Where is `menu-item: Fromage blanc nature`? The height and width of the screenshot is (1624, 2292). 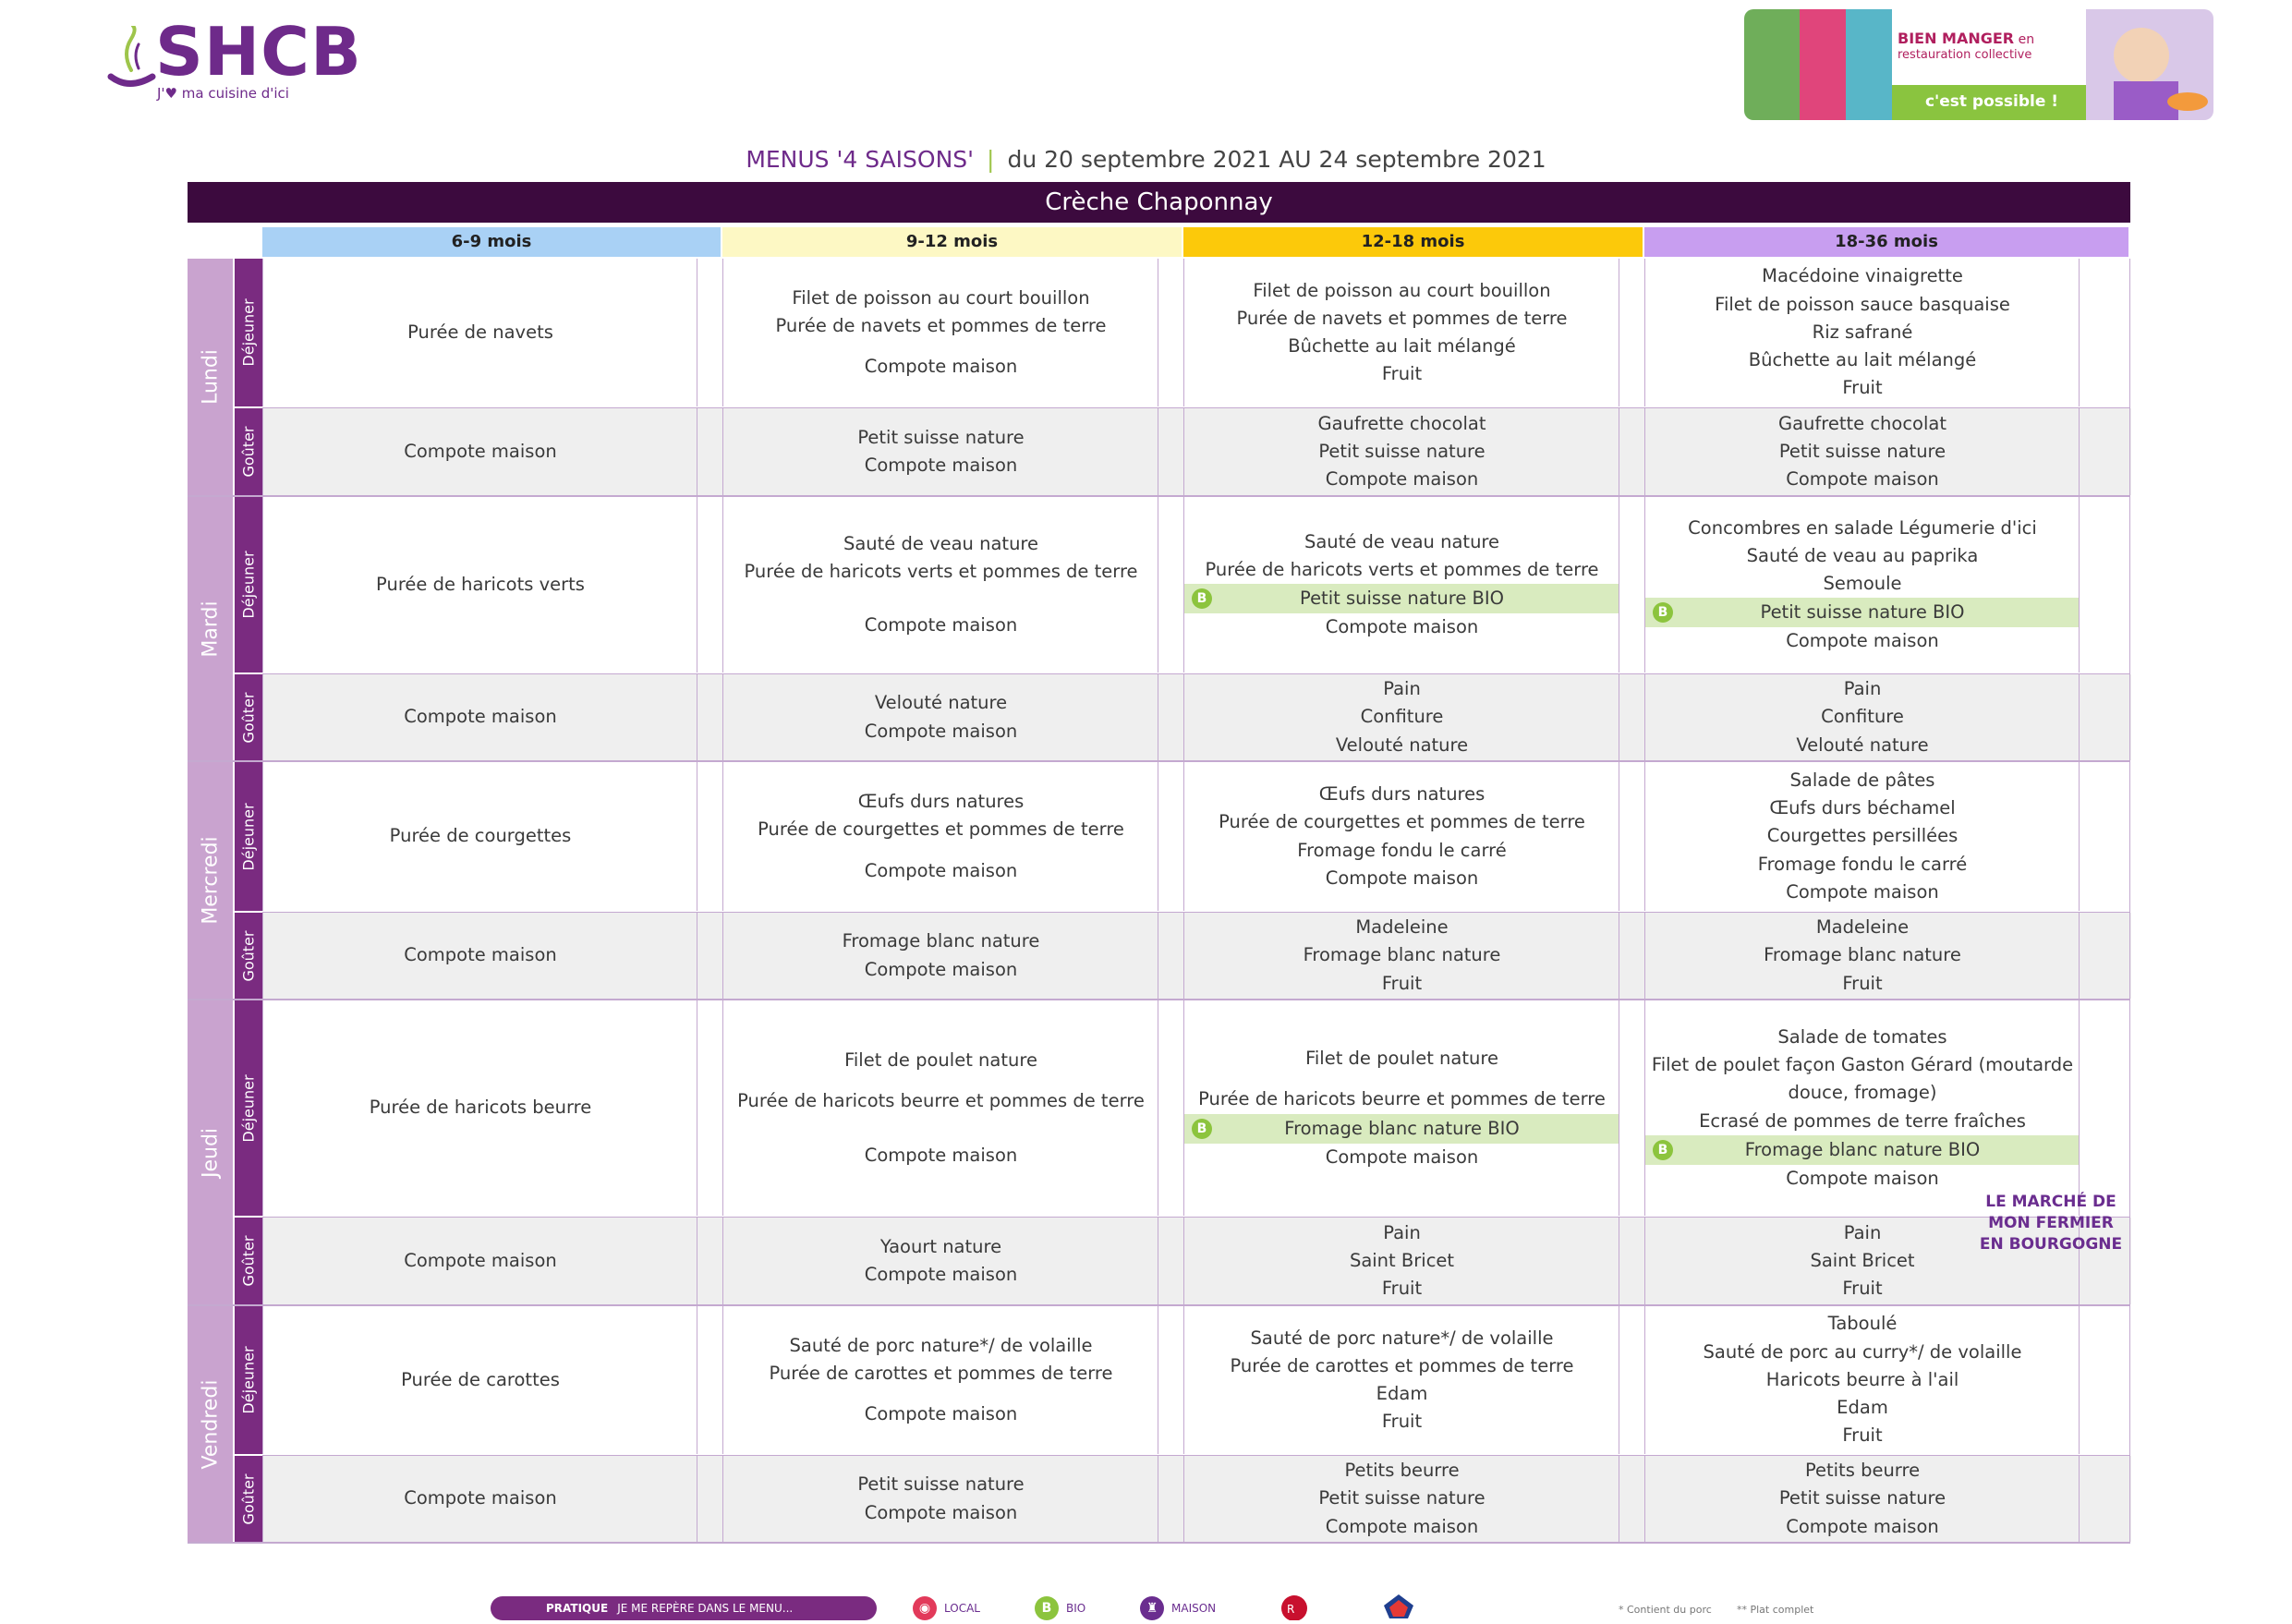 menu-item: Fromage blanc nature is located at coordinates (941, 941).